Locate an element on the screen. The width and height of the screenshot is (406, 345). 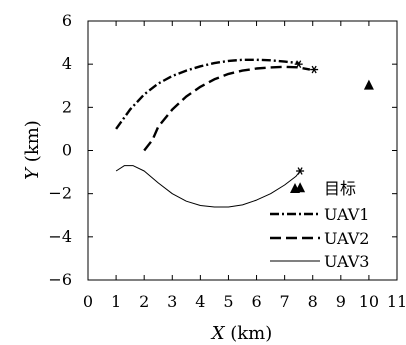
x-tick-label: 10 is located at coordinates (369, 301).